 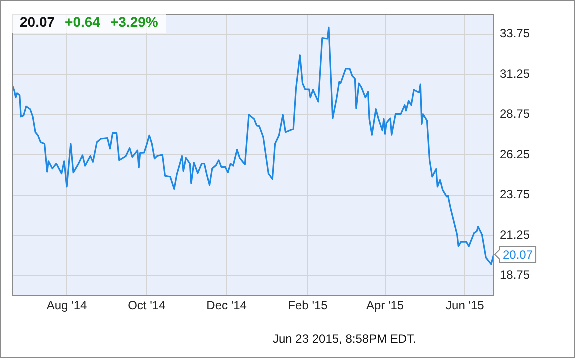 I want to click on y-tick-label: 31.25, so click(x=515, y=73).